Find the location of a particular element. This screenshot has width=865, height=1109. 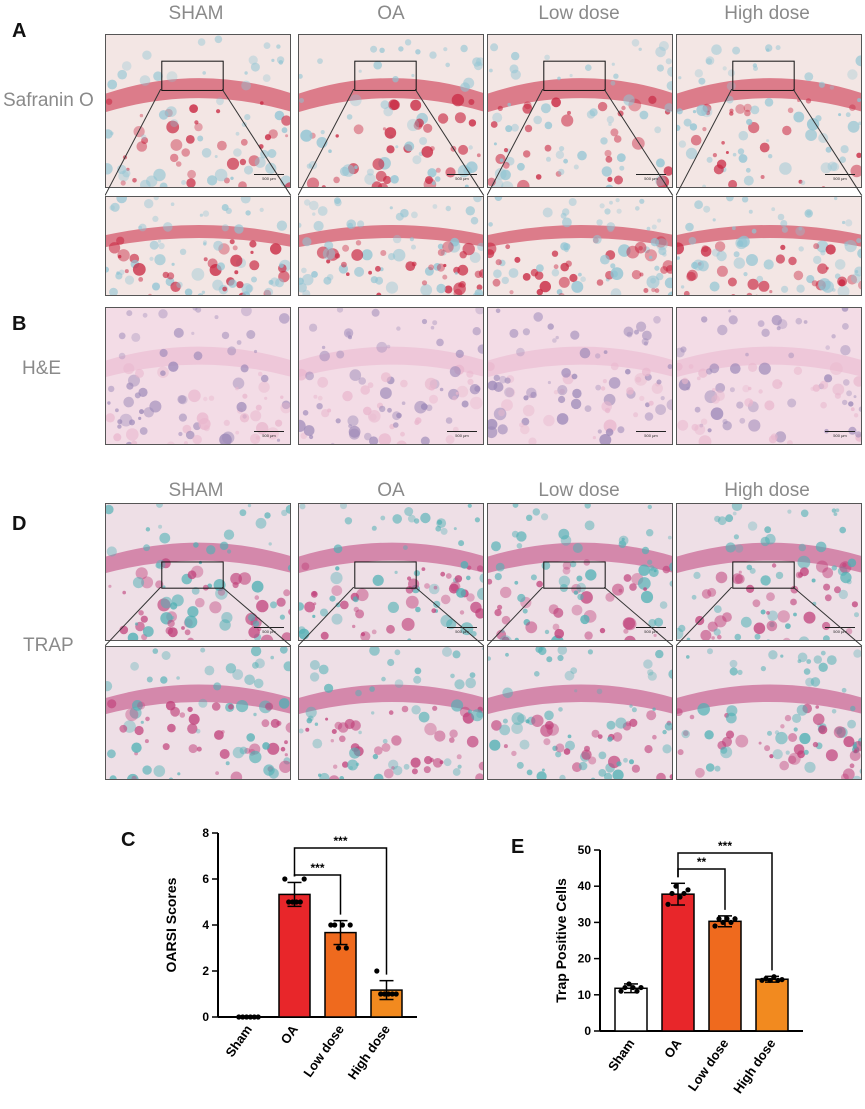

y-tick-label: 10 is located at coordinates (585, 995).